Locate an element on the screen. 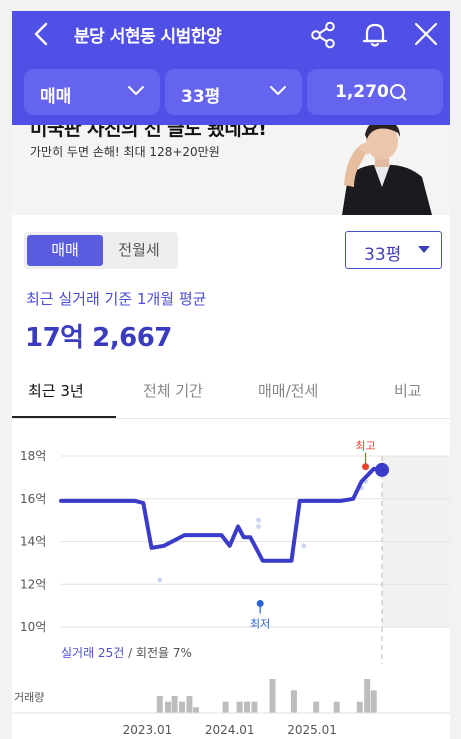  tab-recent-3y: 최근 3년 is located at coordinates (56, 391).